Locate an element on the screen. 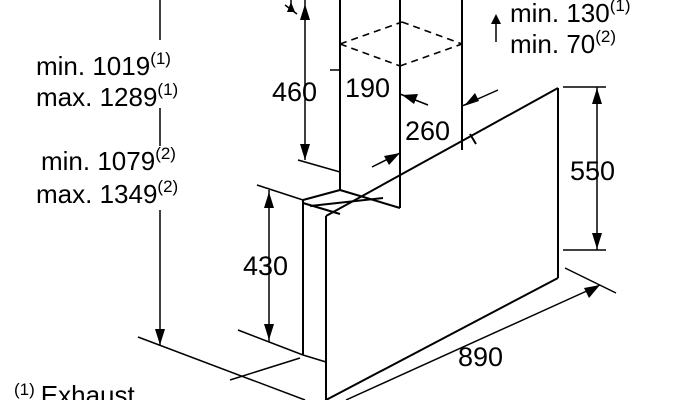  dimension-190: 190 is located at coordinates (379, 87).